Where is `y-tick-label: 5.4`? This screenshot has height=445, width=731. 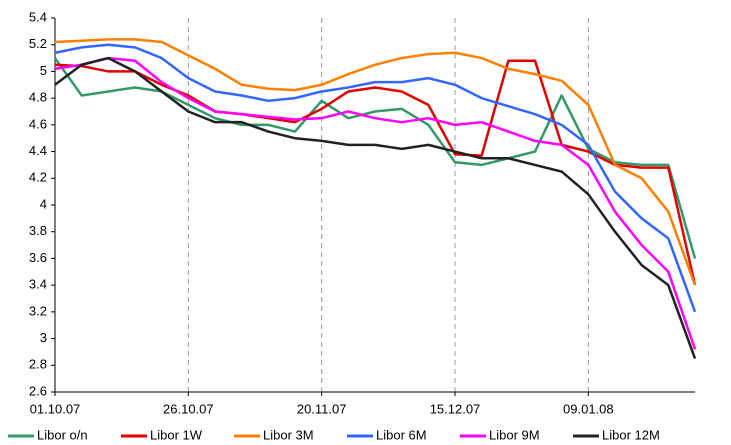
y-tick-label: 5.4 is located at coordinates (38, 16).